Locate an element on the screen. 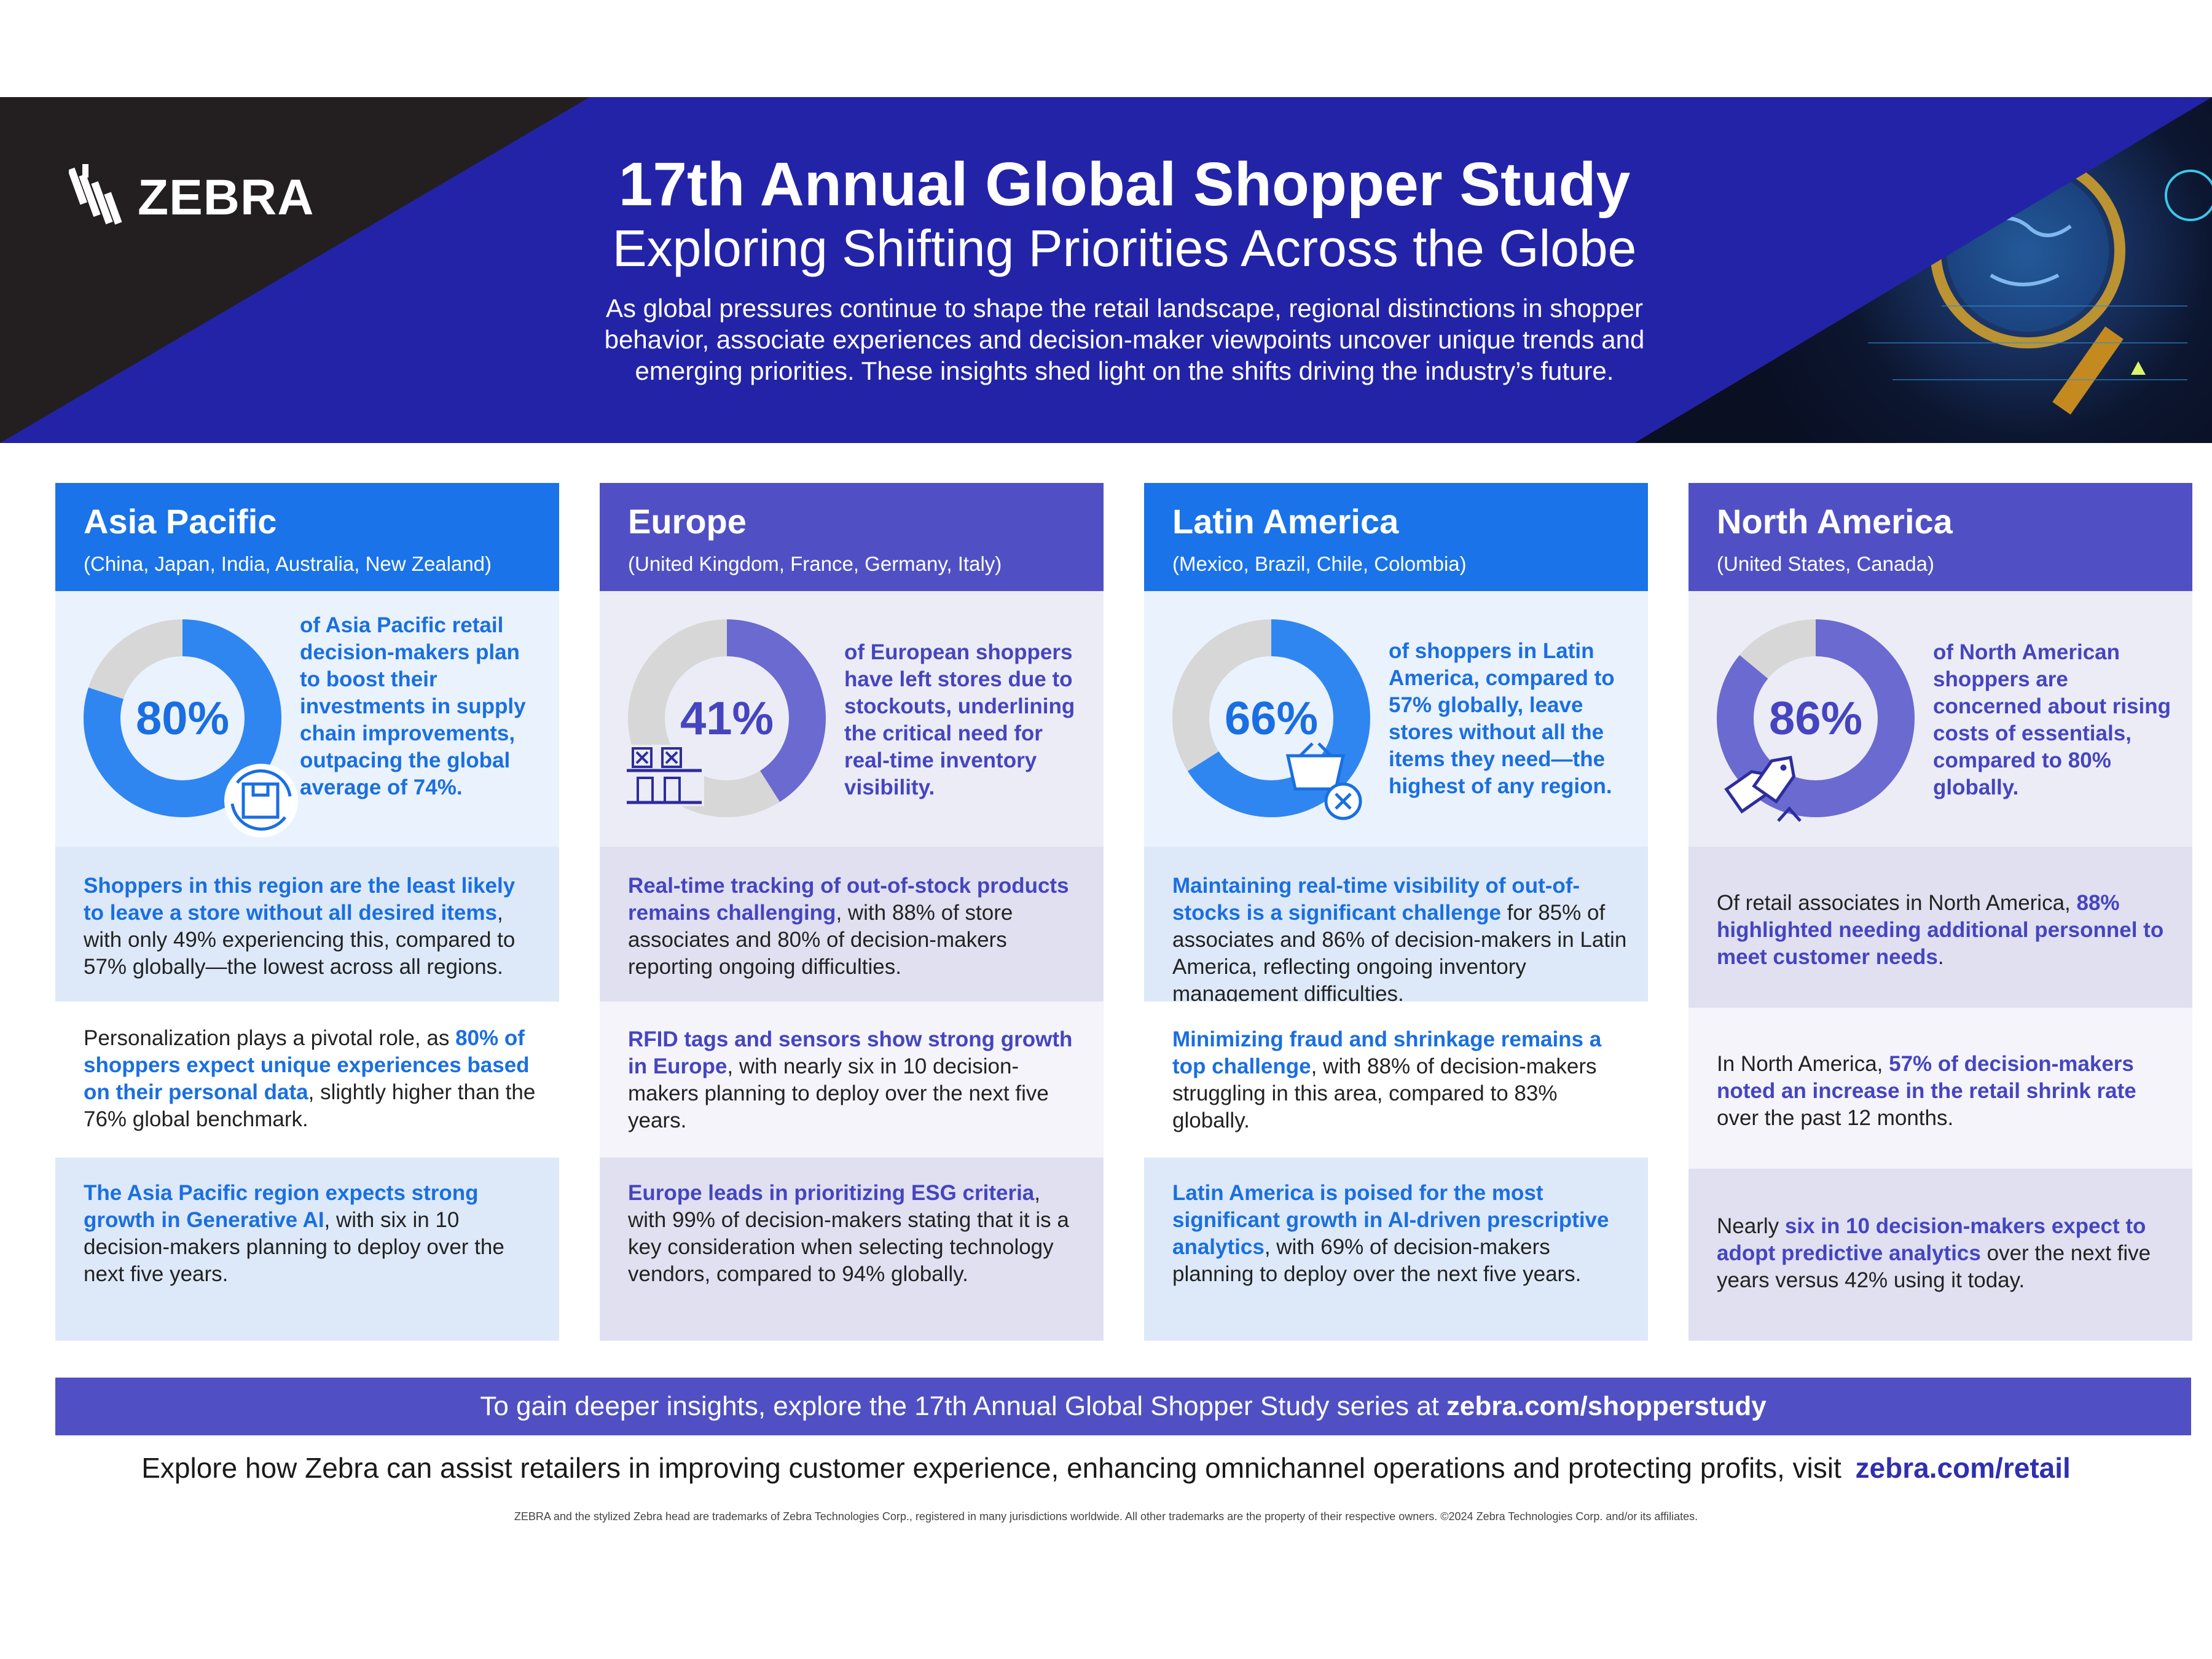  stat-value: 66% is located at coordinates (1271, 718).